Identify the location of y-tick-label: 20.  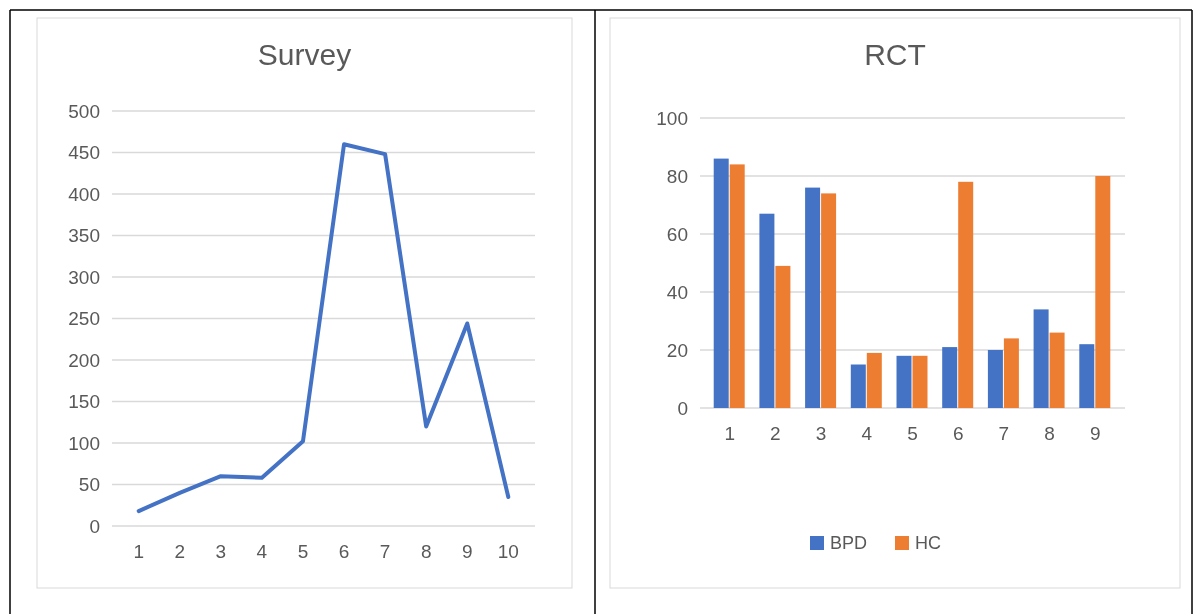
(677, 350).